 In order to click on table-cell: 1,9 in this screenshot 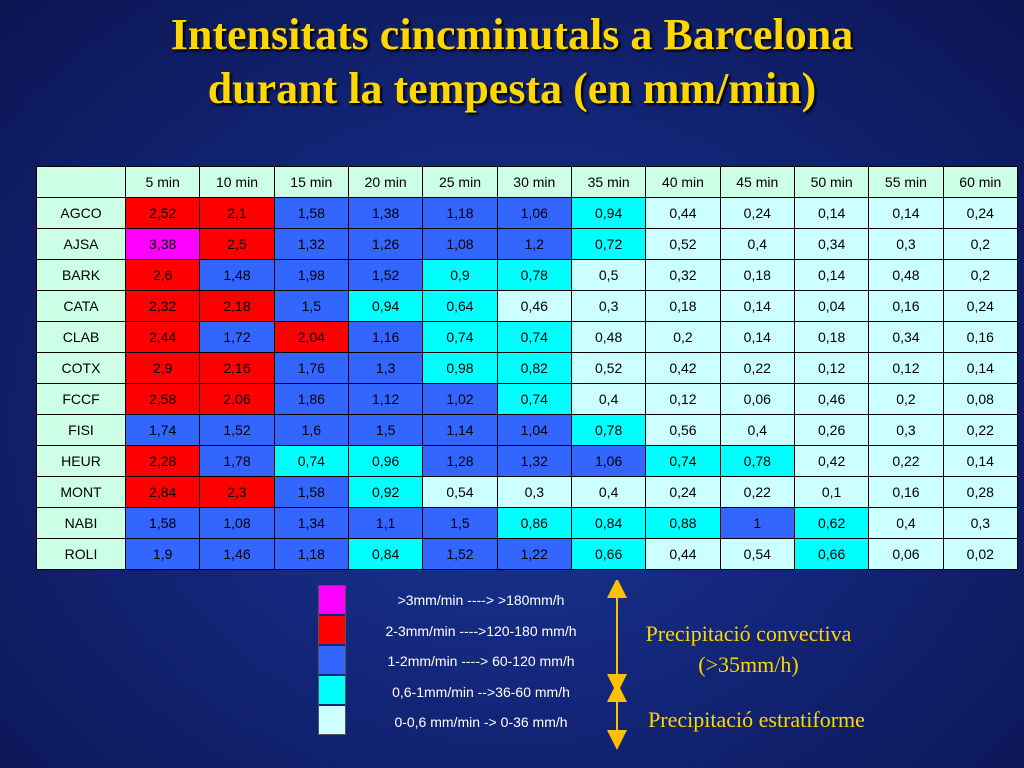, I will do `click(162, 554)`.